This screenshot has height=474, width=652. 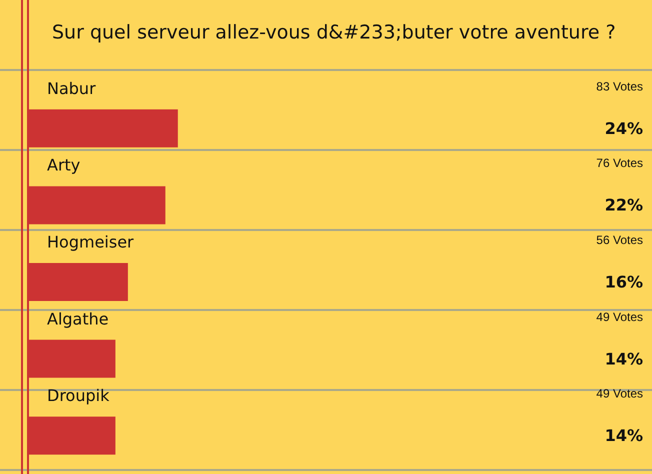 What do you see at coordinates (78, 396) in the screenshot?
I see `y-tick-label: Droupik` at bounding box center [78, 396].